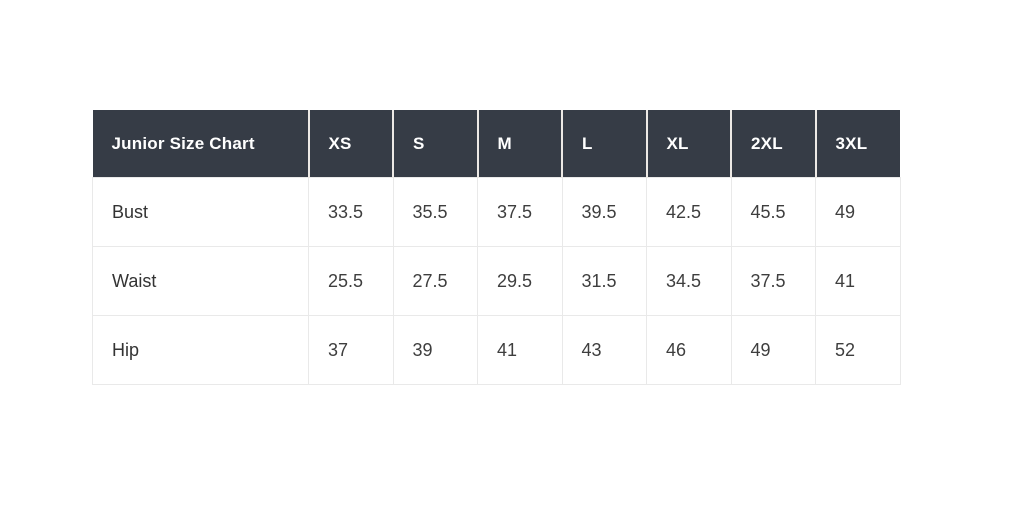 The width and height of the screenshot is (1009, 522). Describe the element at coordinates (351, 350) in the screenshot. I see `cell-hip-xs: 37` at that location.